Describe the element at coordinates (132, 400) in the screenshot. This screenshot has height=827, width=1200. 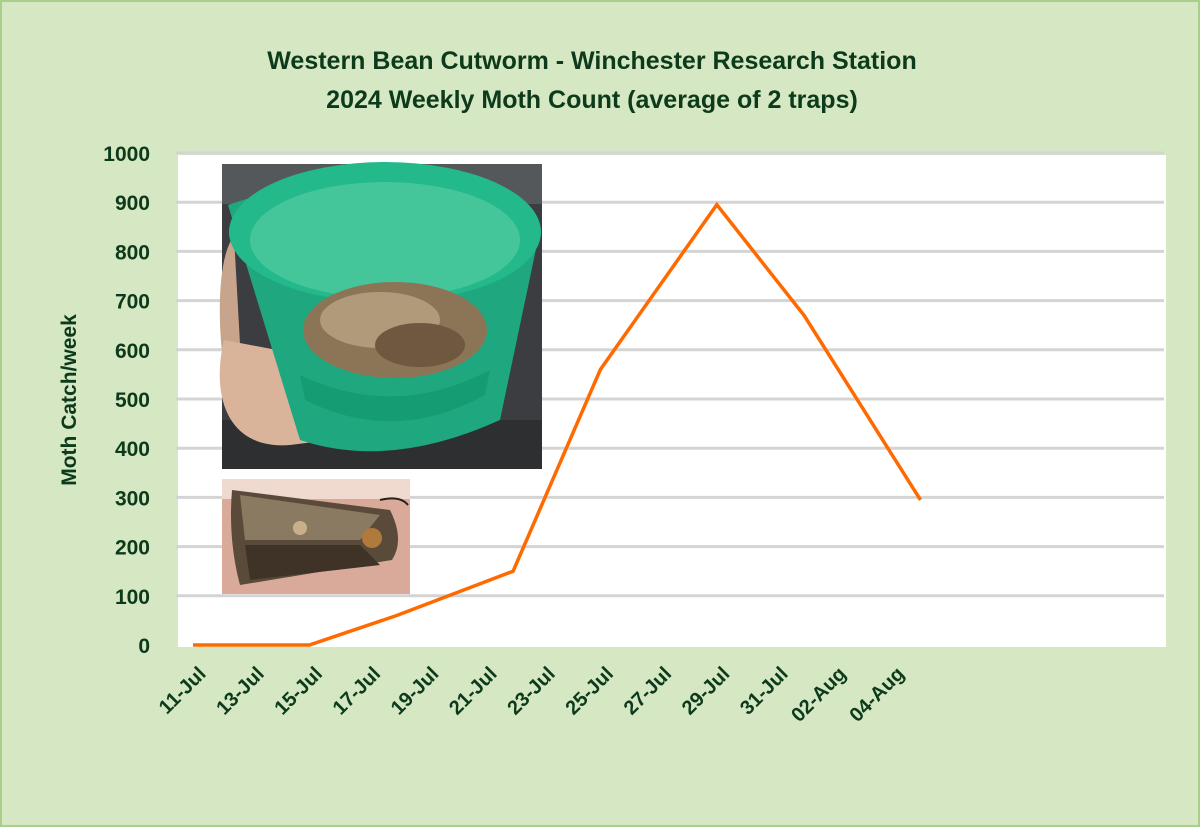
I see `y-tick-label: 500` at that location.